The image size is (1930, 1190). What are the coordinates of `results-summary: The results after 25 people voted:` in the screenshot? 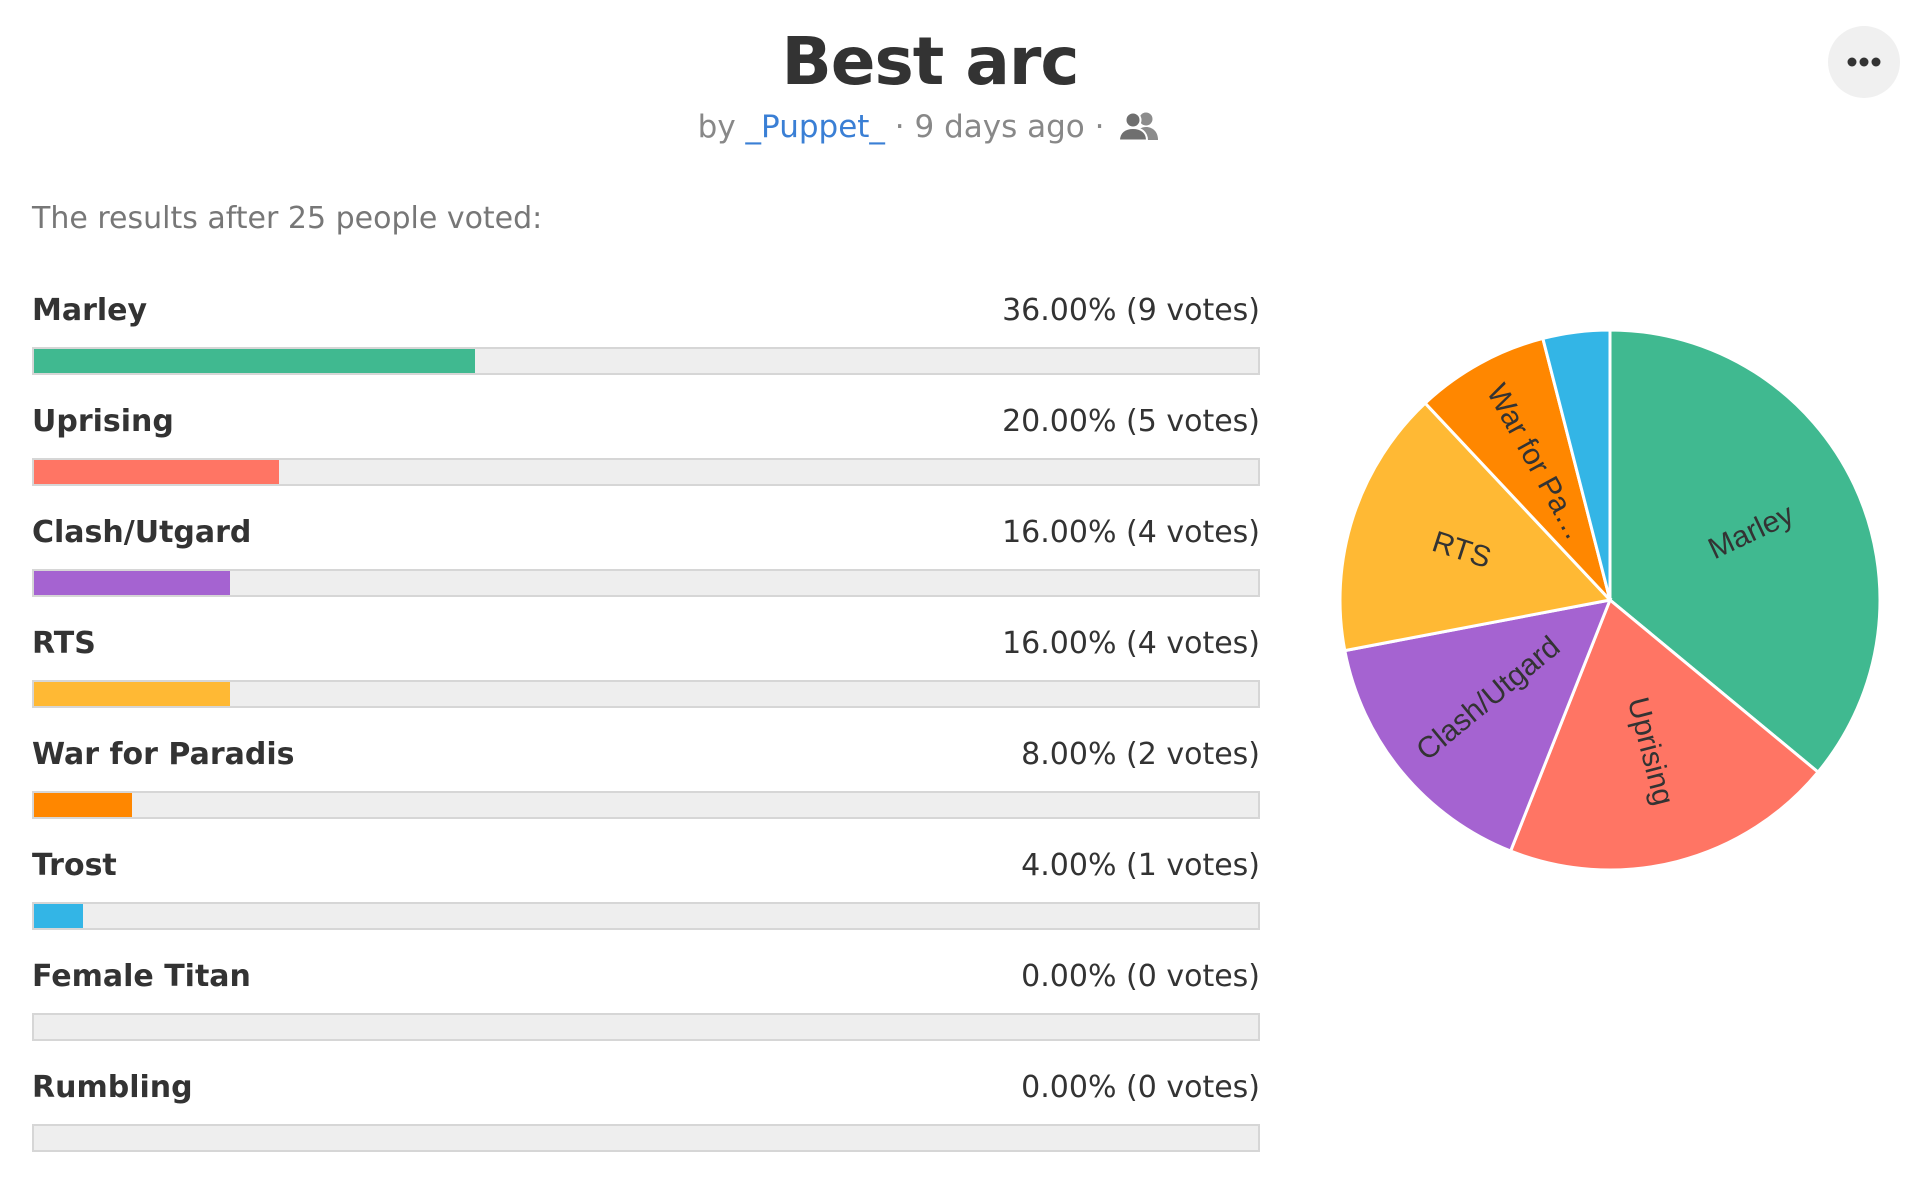 It's located at (287, 218).